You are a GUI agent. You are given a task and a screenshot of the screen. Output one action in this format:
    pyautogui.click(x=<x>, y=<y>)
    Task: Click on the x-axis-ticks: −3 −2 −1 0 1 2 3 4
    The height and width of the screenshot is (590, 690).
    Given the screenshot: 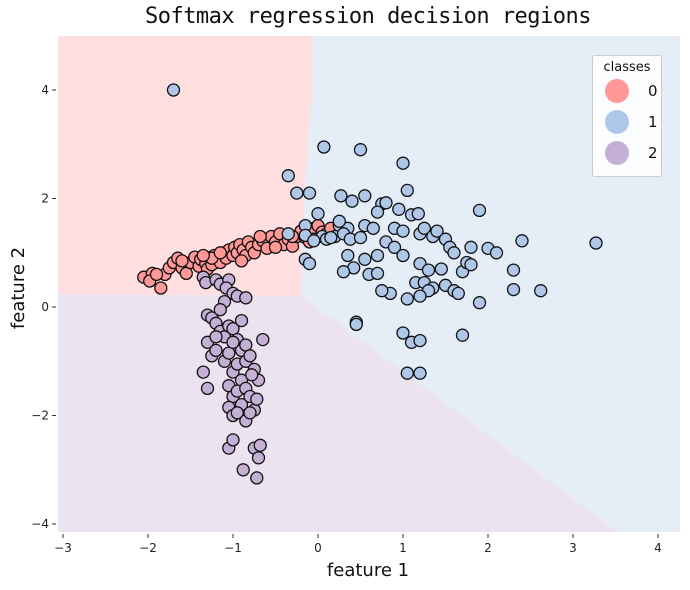 What is the action you would take?
    pyautogui.click(x=358, y=544)
    